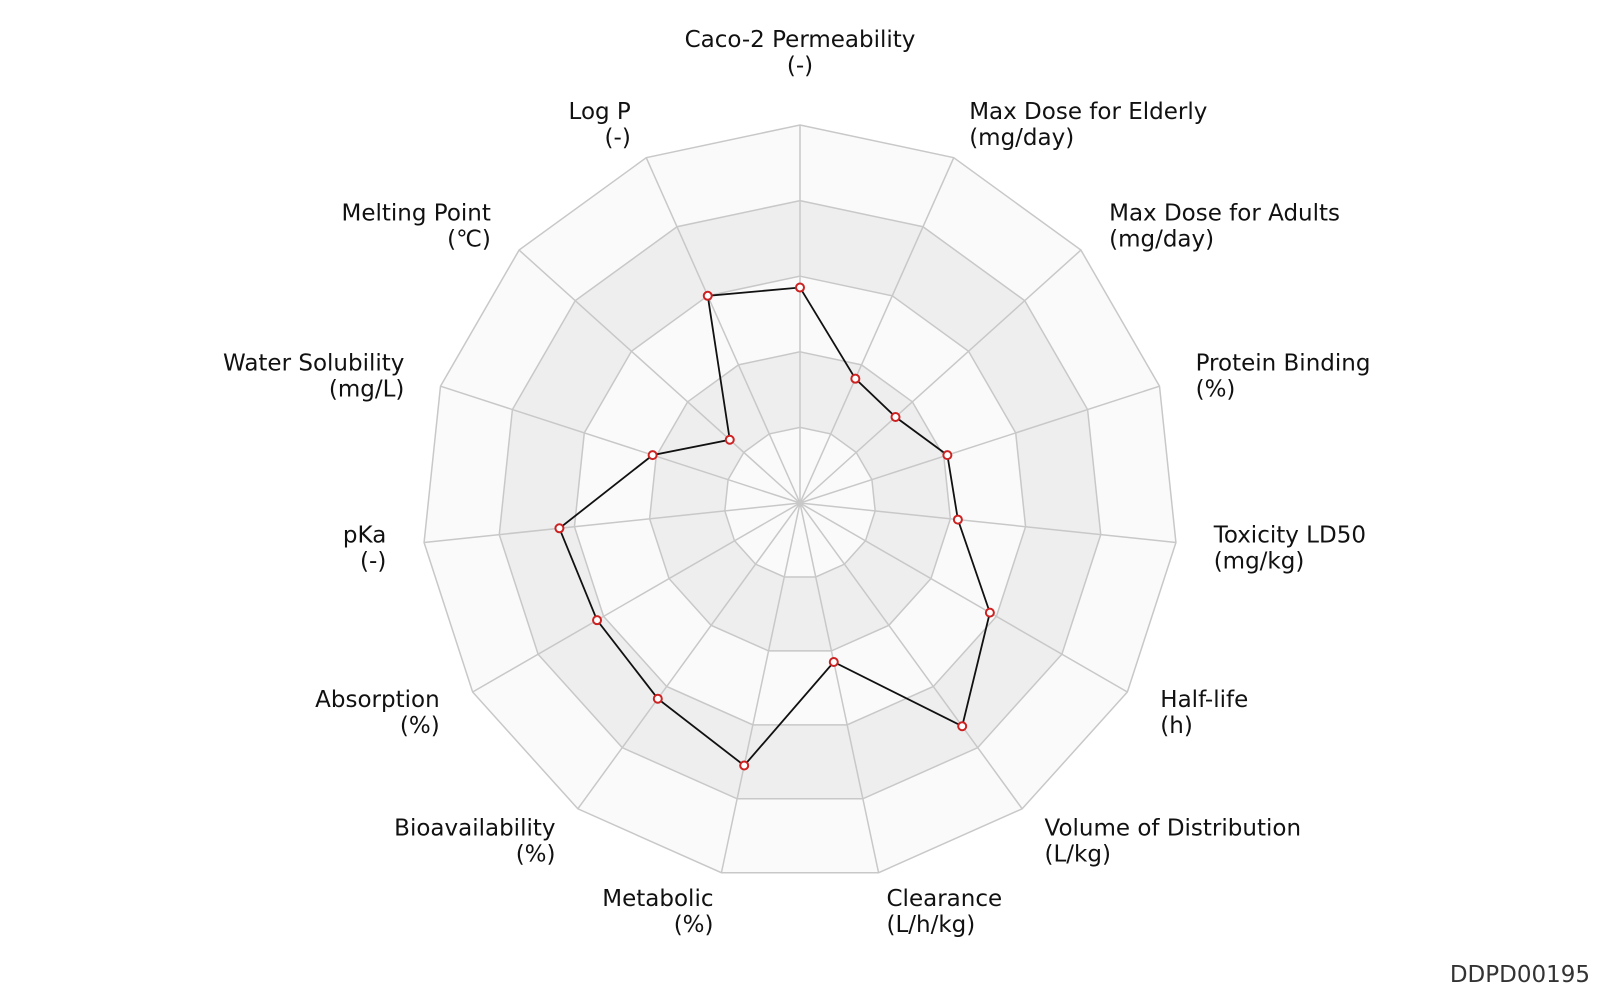 The width and height of the screenshot is (1600, 1000). I want to click on axis-label-6: Half-life(h), so click(1204, 713).